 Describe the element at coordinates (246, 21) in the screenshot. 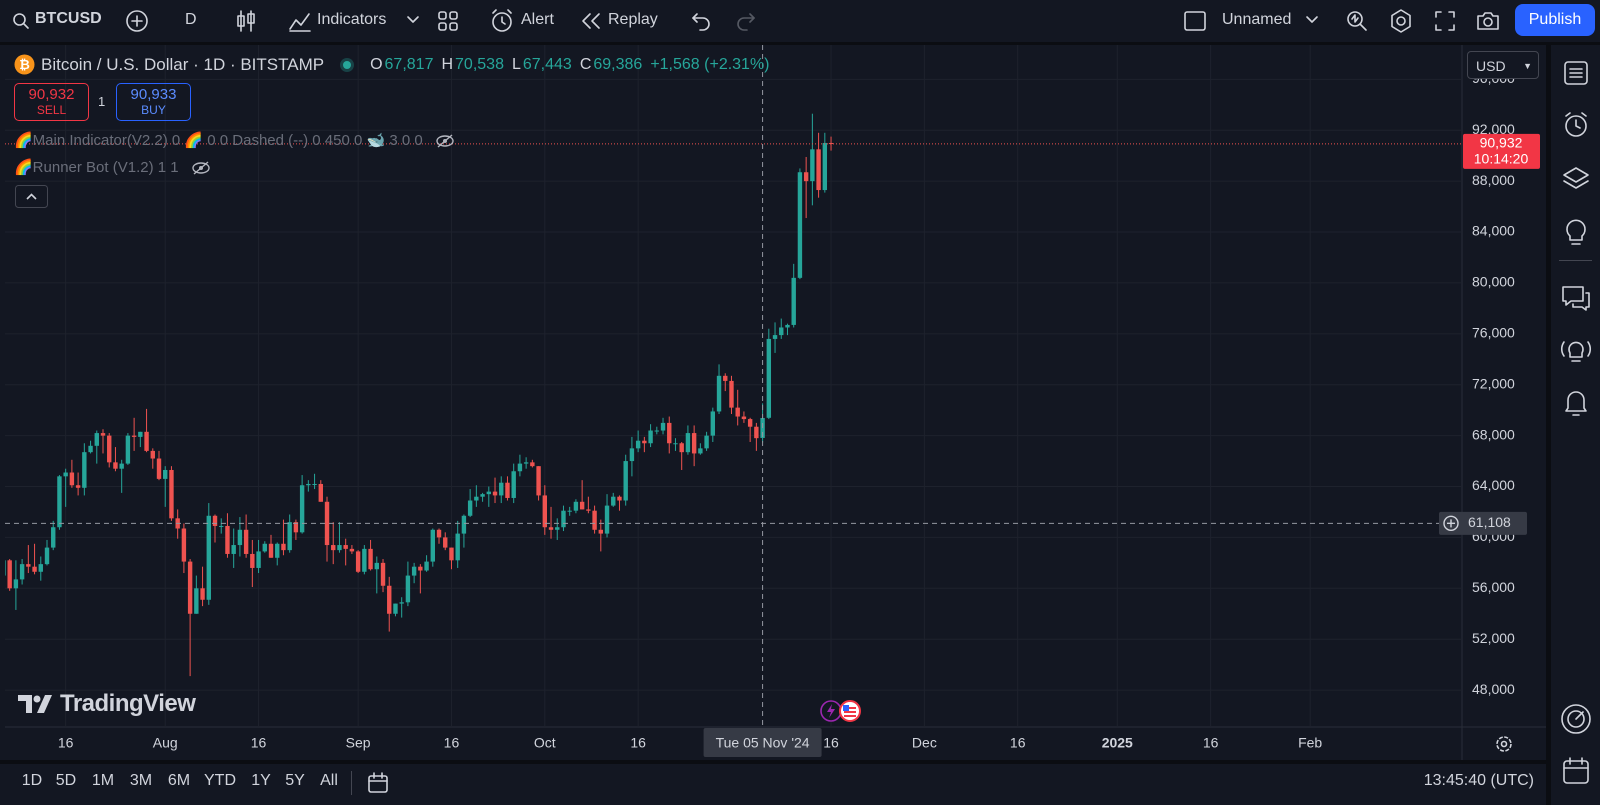

I see `chart-type-icon` at that location.